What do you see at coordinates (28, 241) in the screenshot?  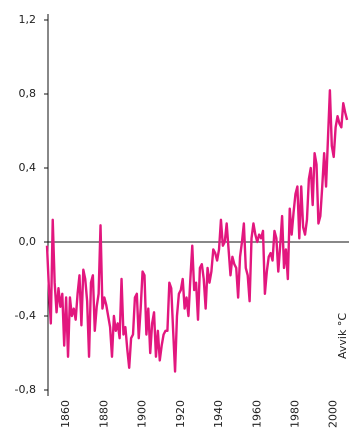 I see `y-tick-label: 0,0` at bounding box center [28, 241].